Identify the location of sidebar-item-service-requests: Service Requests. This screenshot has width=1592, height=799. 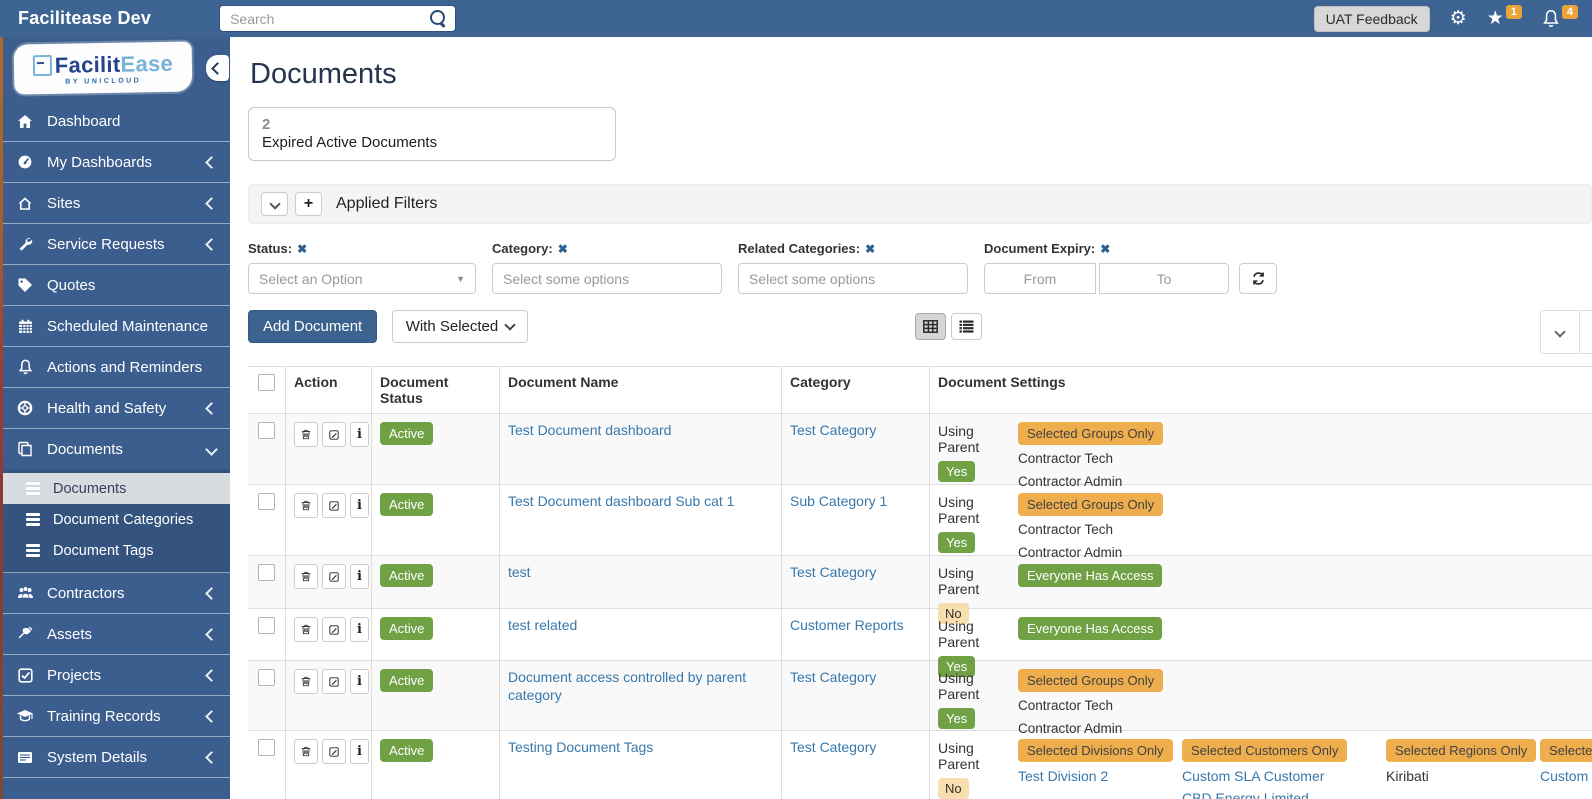
(115, 244).